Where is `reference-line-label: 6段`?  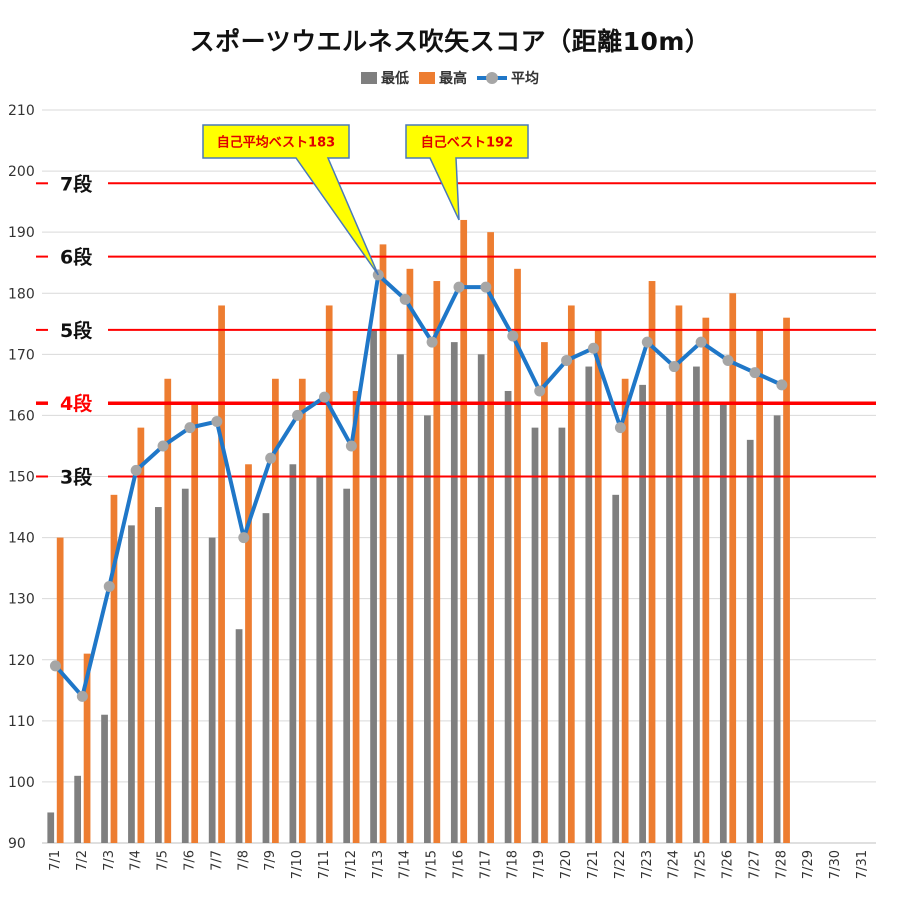 reference-line-label: 6段 is located at coordinates (76, 257).